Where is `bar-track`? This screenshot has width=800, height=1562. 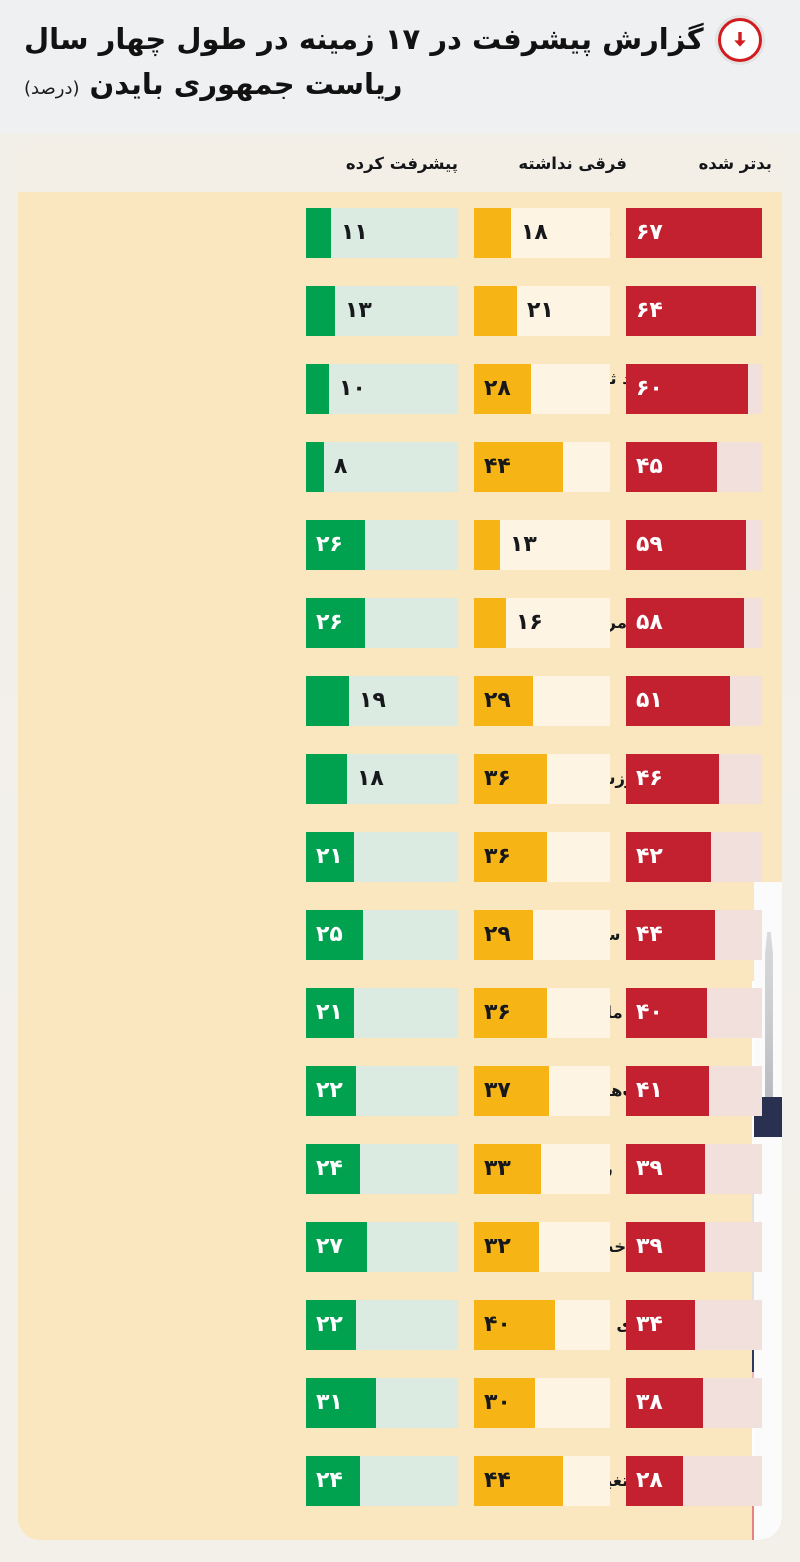 bar-track is located at coordinates (382, 467).